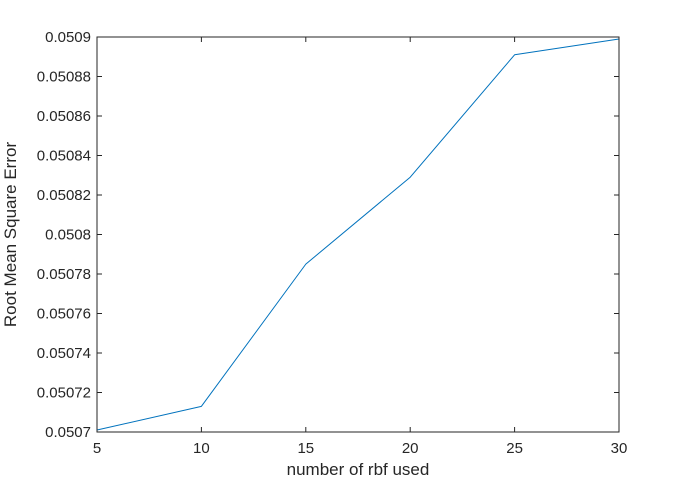 The width and height of the screenshot is (684, 488). What do you see at coordinates (10, 235) in the screenshot?
I see `y-axis-label: Root Mean Square Error` at bounding box center [10, 235].